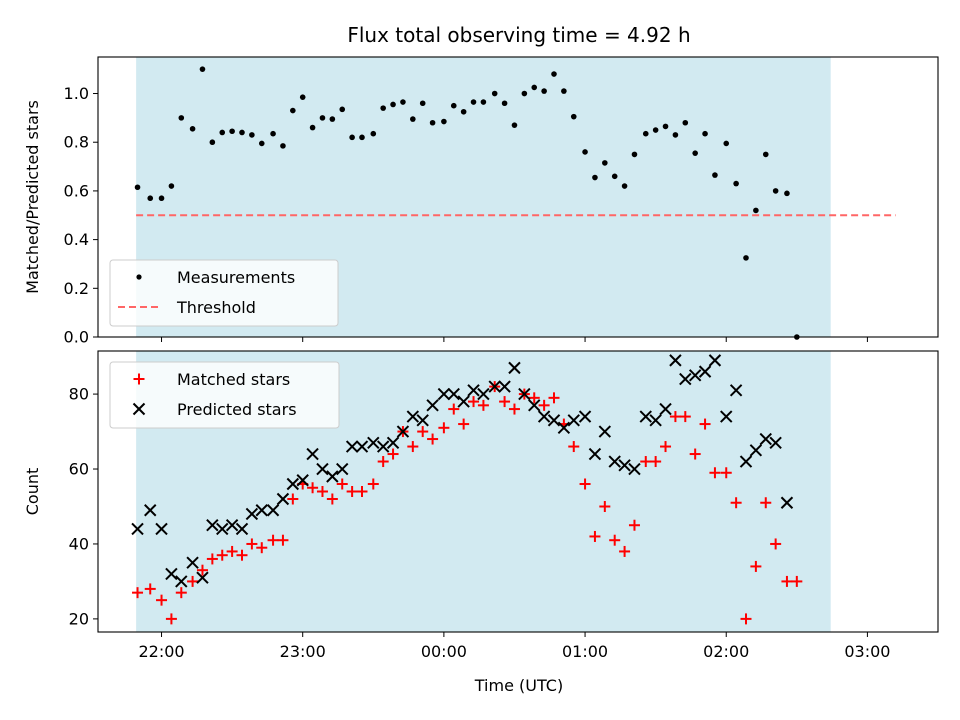 This screenshot has width=960, height=720. I want to click on x-tick-label: 03:00, so click(867, 651).